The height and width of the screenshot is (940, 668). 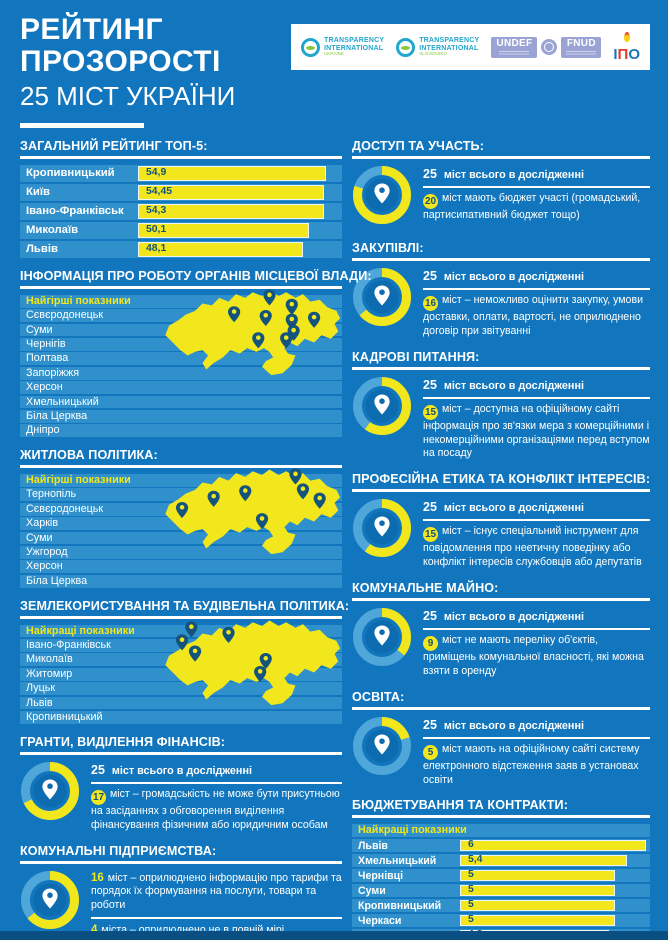 What do you see at coordinates (181, 688) in the screenshot?
I see `city-row: Луцьк` at bounding box center [181, 688].